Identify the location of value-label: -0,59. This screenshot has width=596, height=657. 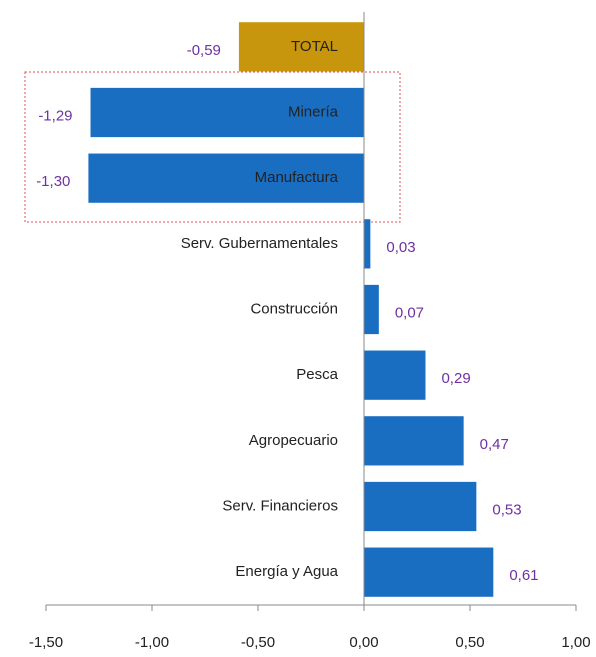
(204, 50).